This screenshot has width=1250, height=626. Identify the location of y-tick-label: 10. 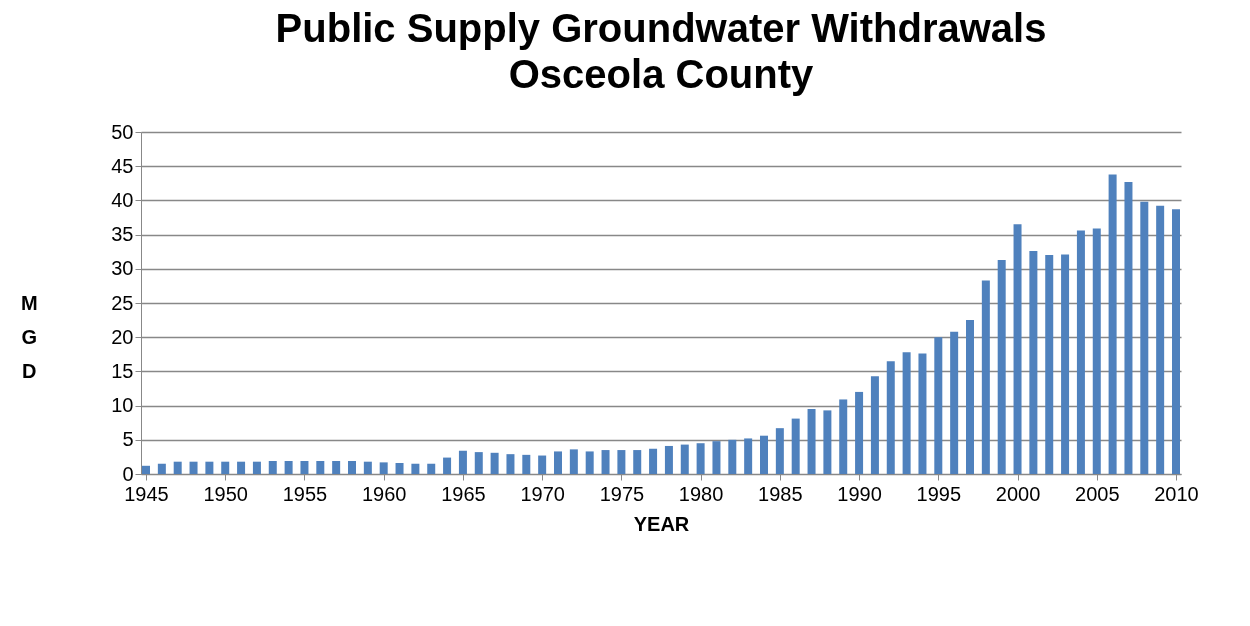
(122, 405).